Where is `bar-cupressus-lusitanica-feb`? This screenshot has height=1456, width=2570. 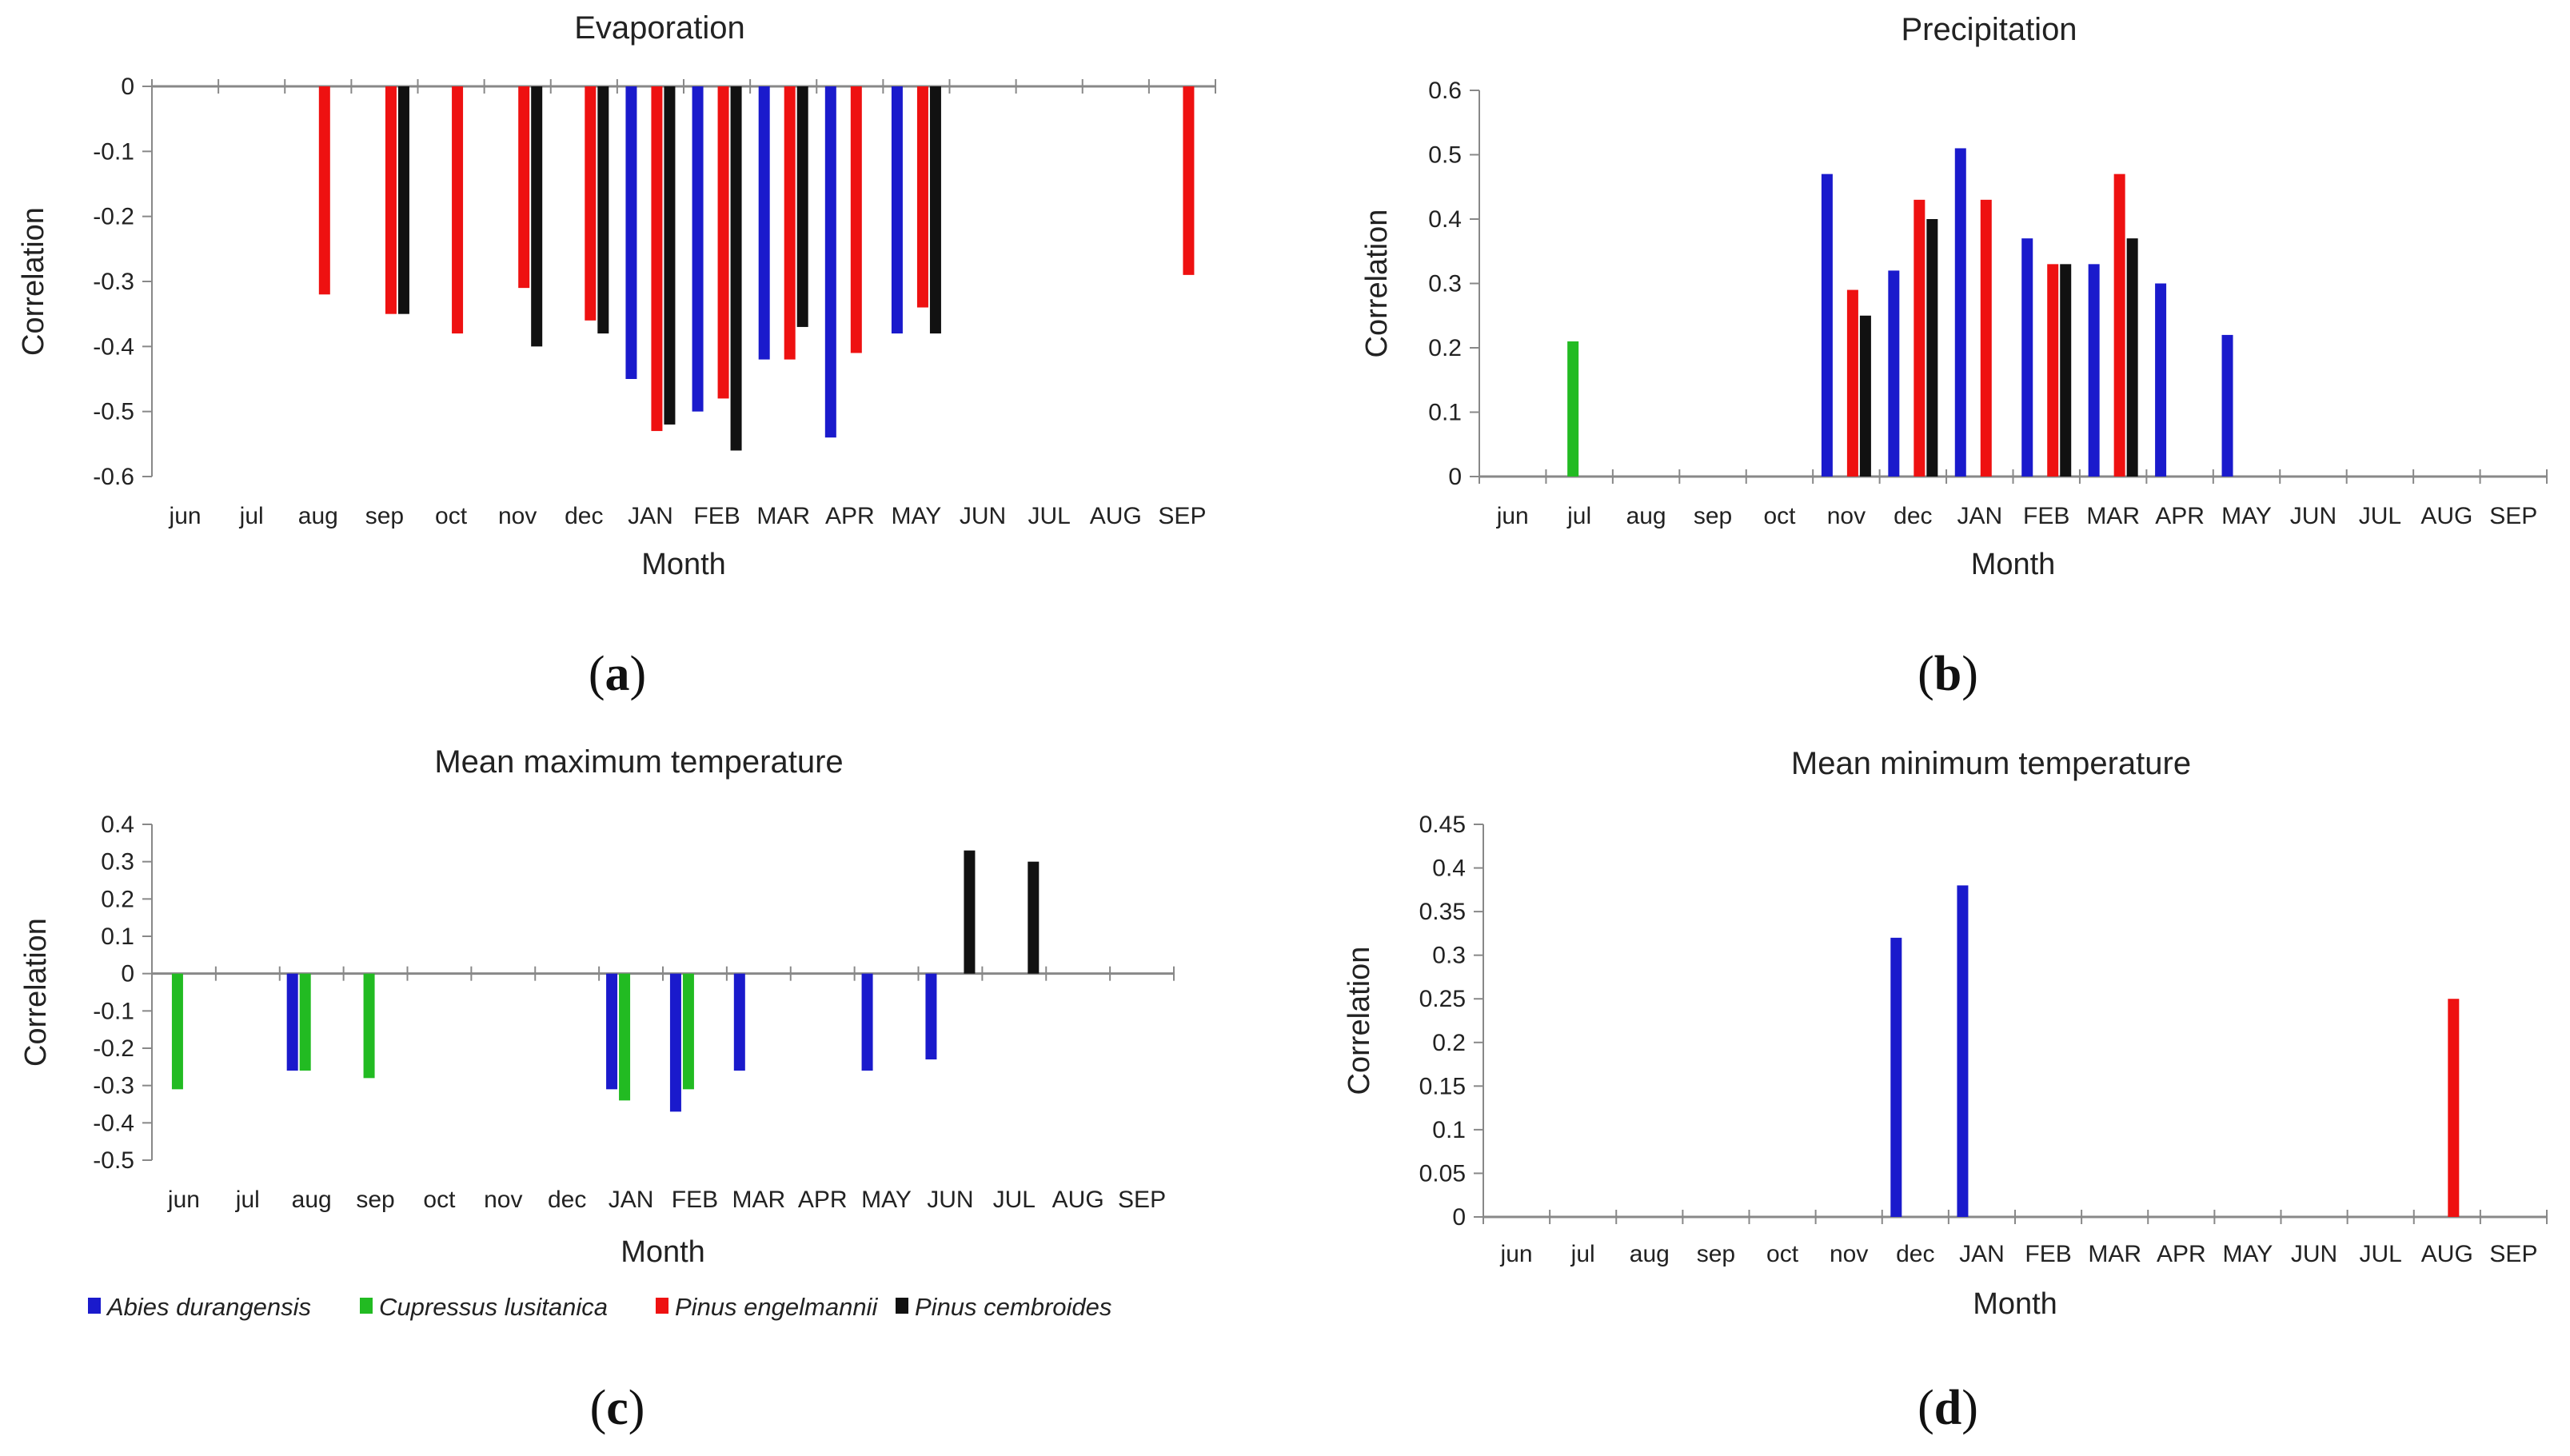 bar-cupressus-lusitanica-feb is located at coordinates (688, 1031).